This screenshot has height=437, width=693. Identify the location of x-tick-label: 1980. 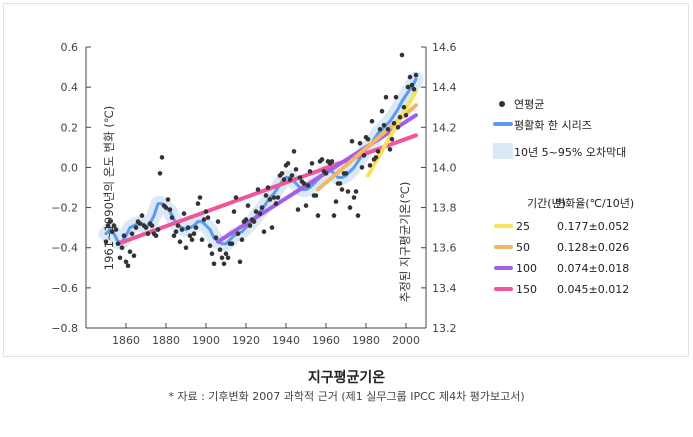
(366, 340).